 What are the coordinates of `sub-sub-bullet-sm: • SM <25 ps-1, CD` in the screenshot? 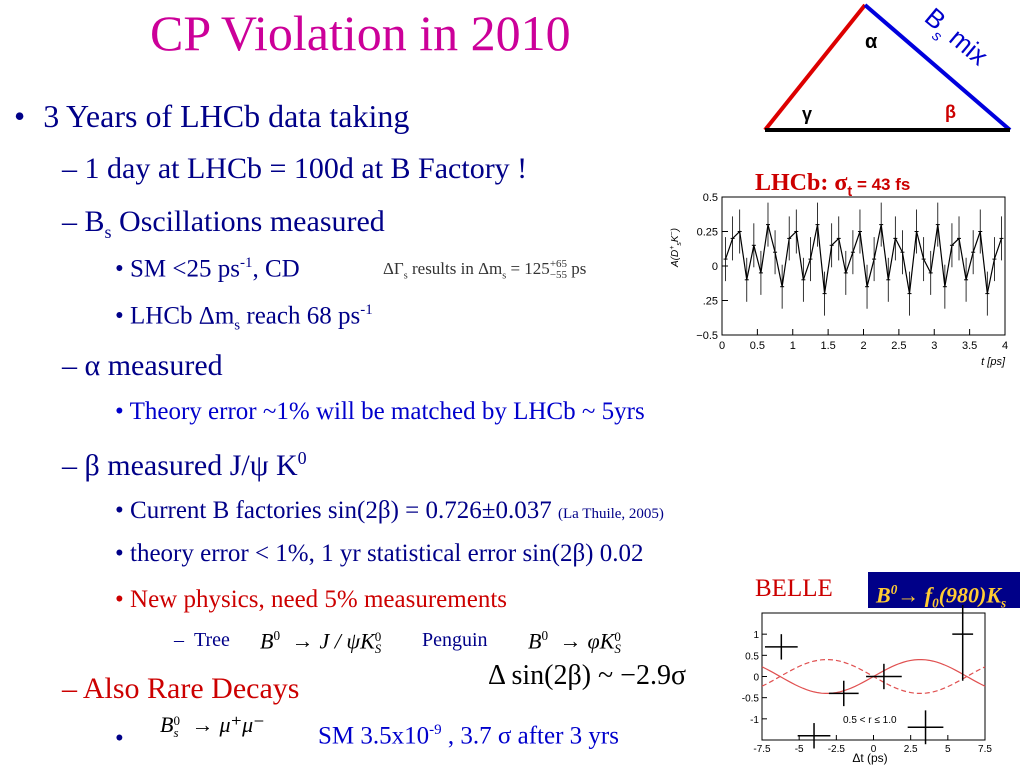 It's located at (207, 269).